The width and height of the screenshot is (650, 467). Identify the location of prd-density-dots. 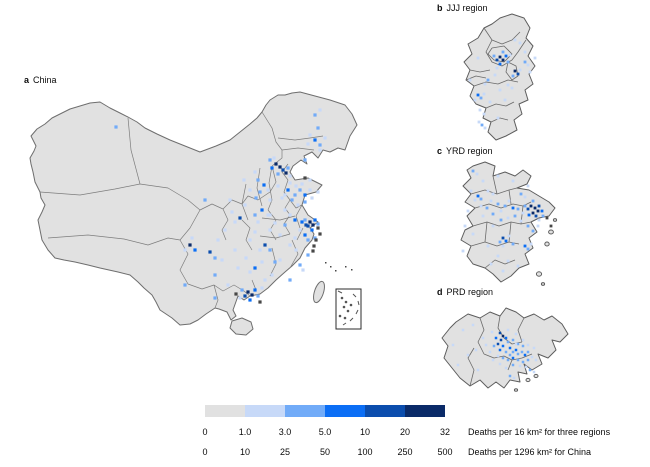
(494, 351).